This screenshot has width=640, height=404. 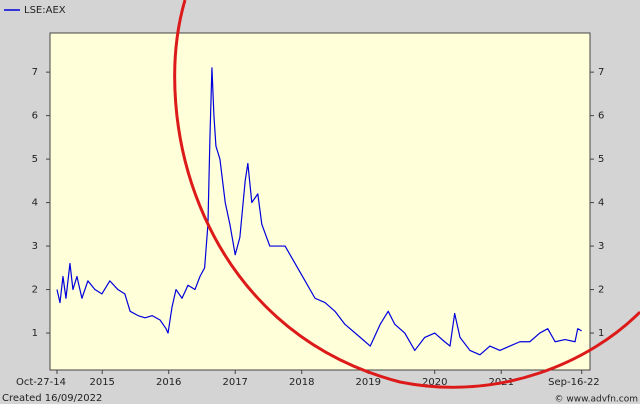 What do you see at coordinates (234, 382) in the screenshot?
I see `x-tick-label: 2017` at bounding box center [234, 382].